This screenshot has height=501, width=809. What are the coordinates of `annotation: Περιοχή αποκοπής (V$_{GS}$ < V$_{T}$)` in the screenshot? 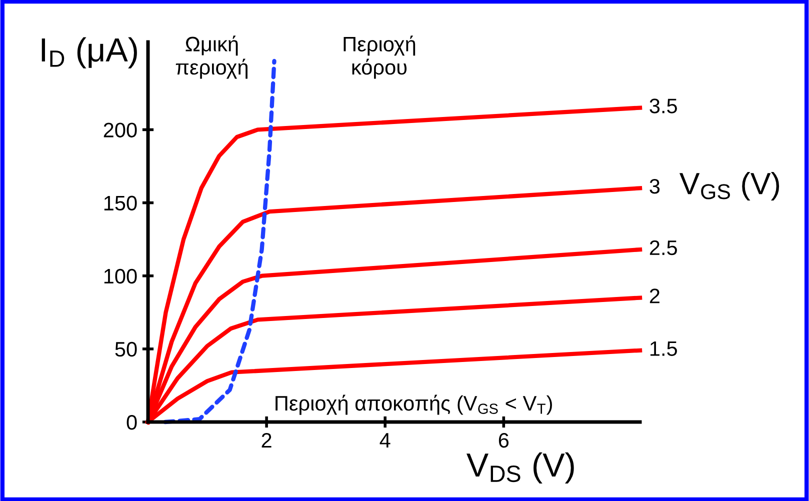 It's located at (414, 404).